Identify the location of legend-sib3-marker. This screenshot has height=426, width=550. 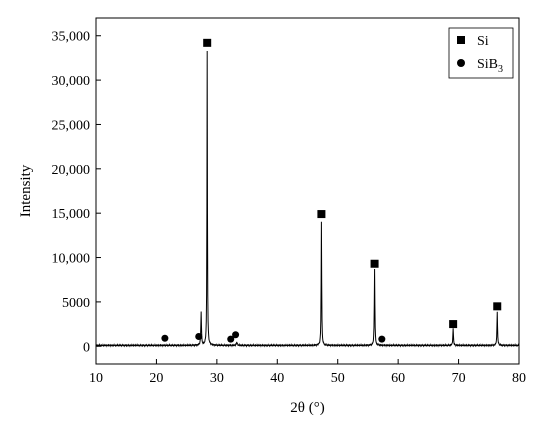
(461, 63).